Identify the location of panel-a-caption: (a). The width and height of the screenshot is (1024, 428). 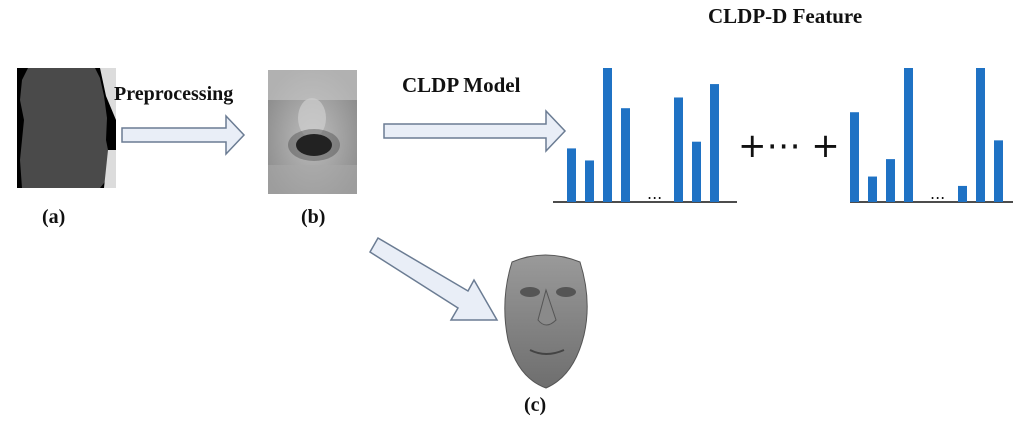
(54, 217).